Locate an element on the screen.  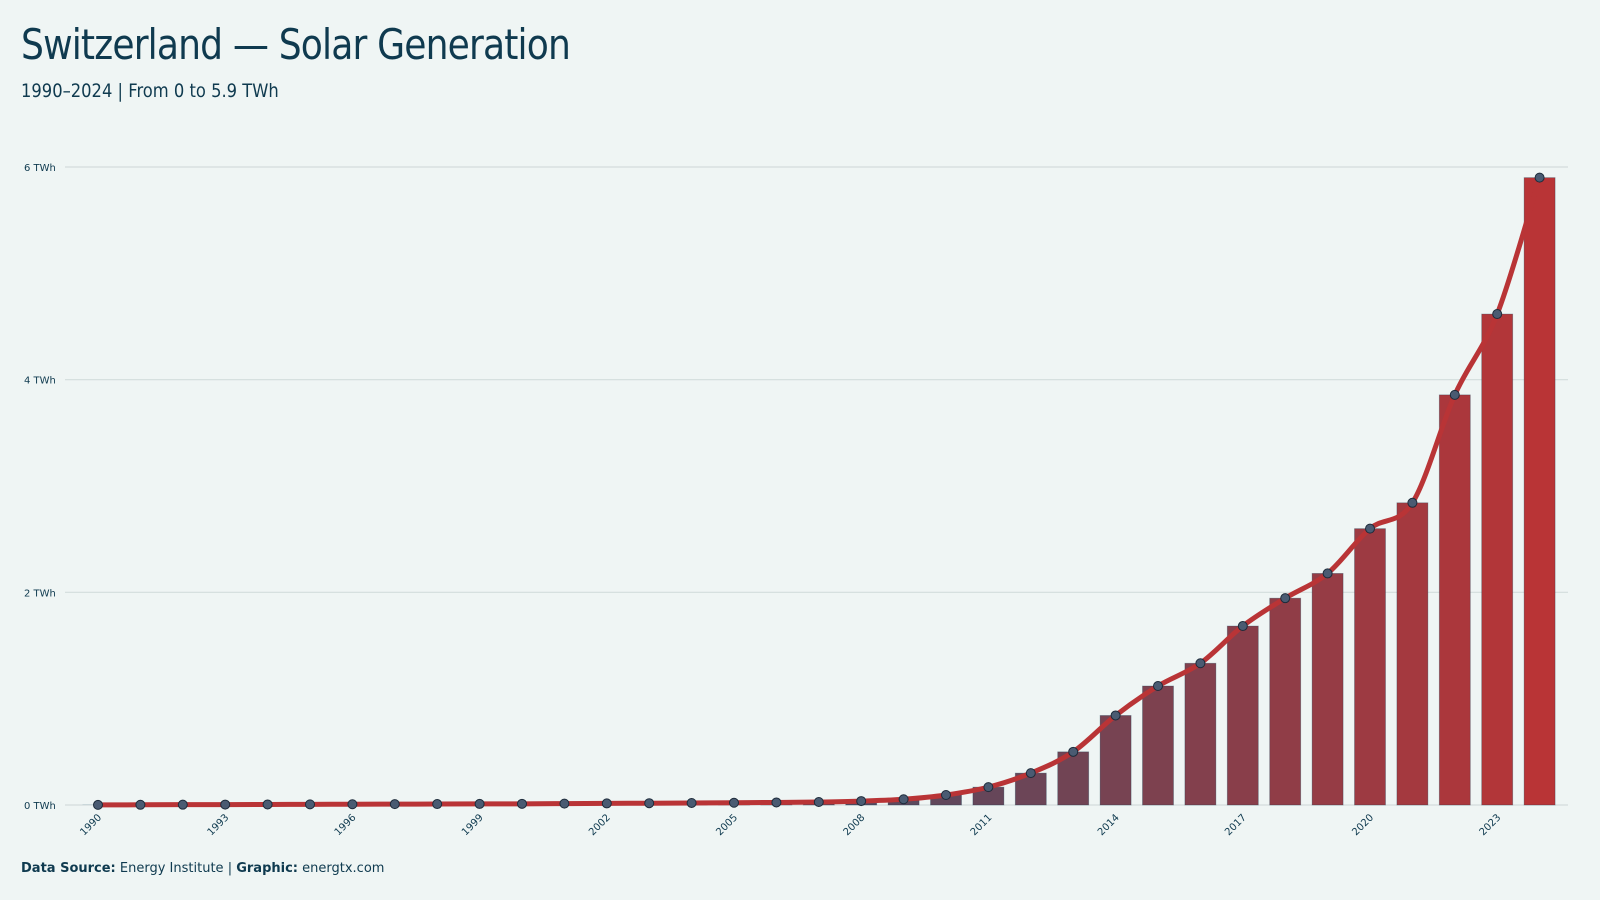
x-tick-label: 2017 is located at coordinates (1236, 825).